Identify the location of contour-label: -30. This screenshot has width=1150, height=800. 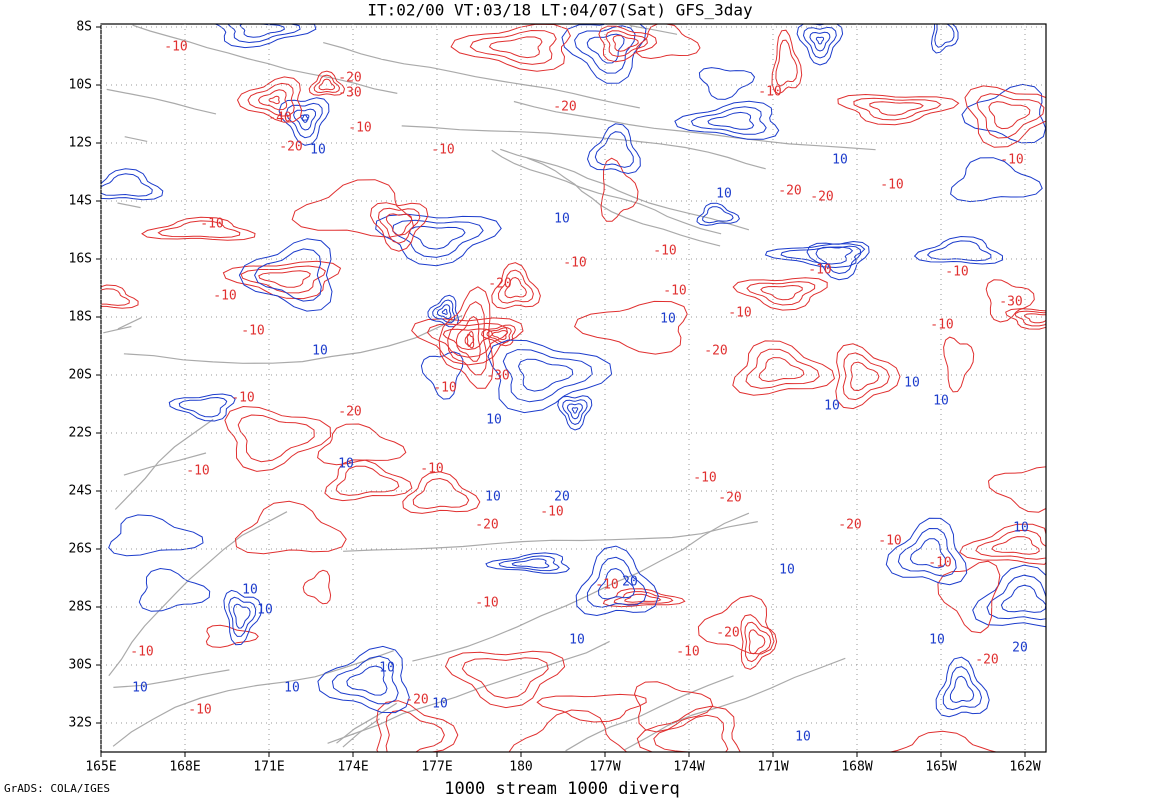
(349, 93).